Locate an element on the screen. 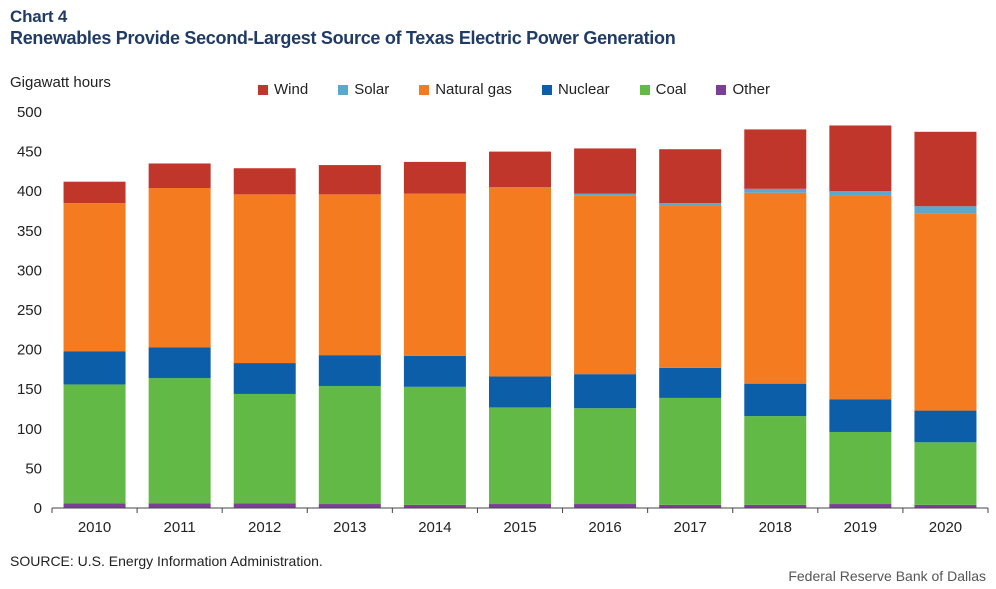 The height and width of the screenshot is (589, 996). bar-coal-2017 is located at coordinates (690, 451).